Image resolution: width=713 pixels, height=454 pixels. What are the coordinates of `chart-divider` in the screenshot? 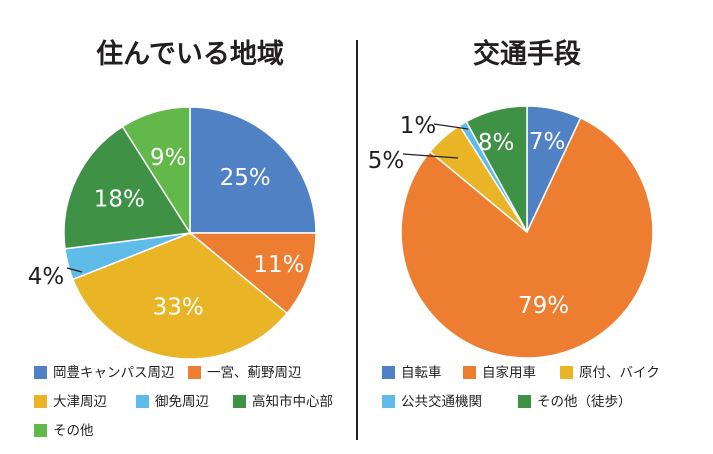 It's located at (357, 240).